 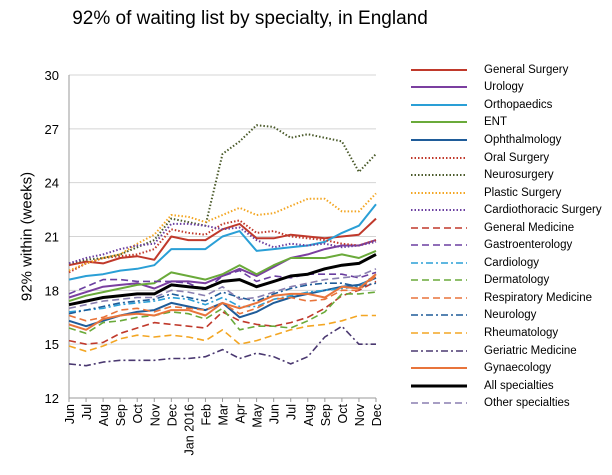 I want to click on x-tick-label: Jul, so click(x=292, y=412).